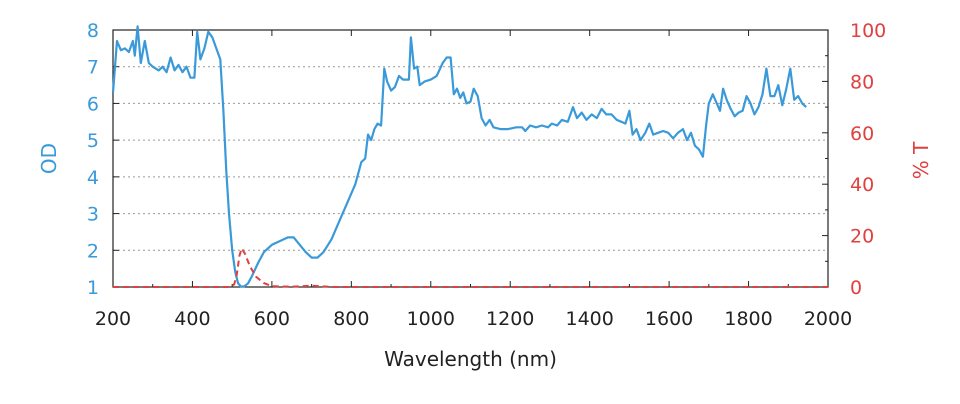 This screenshot has width=960, height=404. What do you see at coordinates (669, 319) in the screenshot?
I see `x-tick-label: 1600` at bounding box center [669, 319].